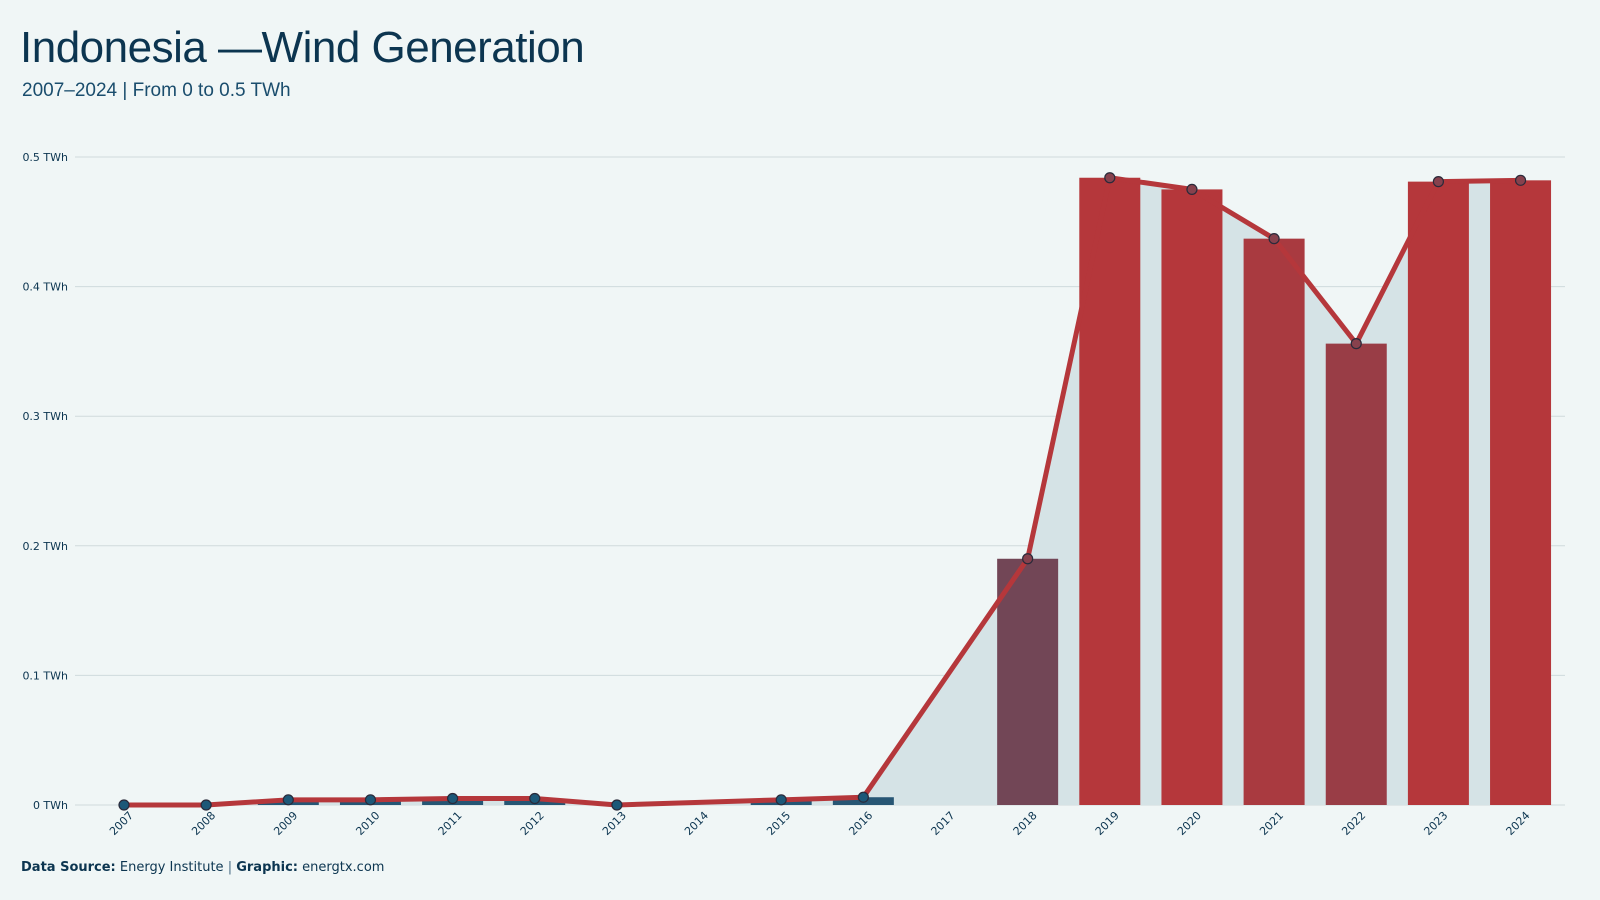  What do you see at coordinates (614, 823) in the screenshot?
I see `x-tick-label: 2013` at bounding box center [614, 823].